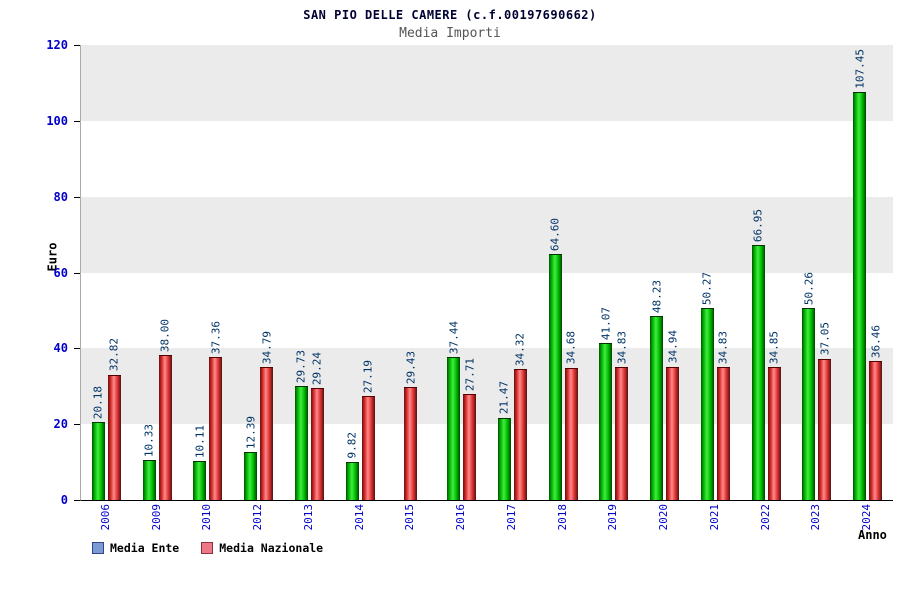  What do you see at coordinates (470, 374) in the screenshot?
I see `bar-value-label: 27.71` at bounding box center [470, 374].